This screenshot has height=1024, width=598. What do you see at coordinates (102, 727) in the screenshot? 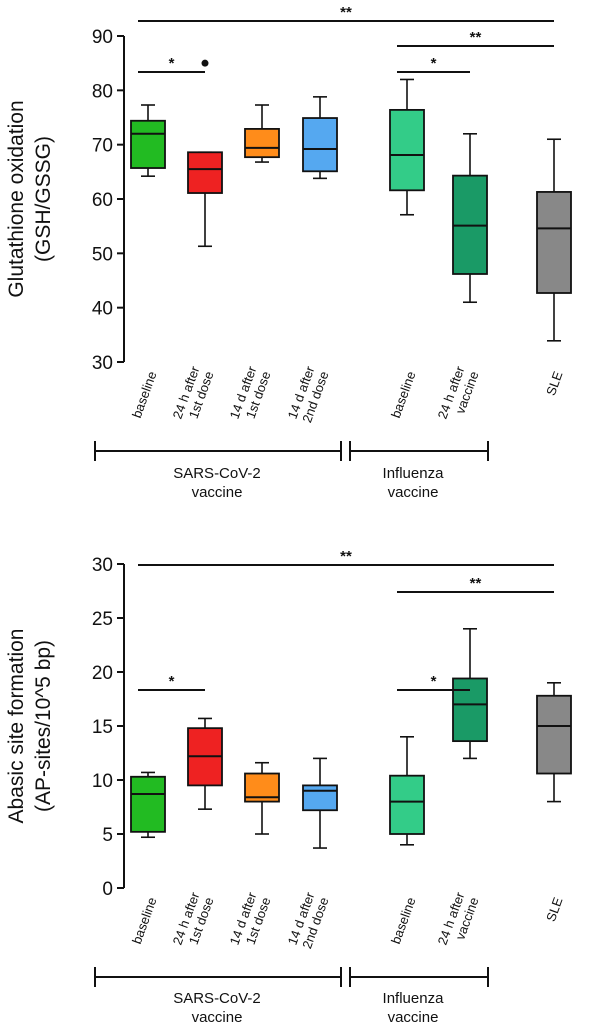
I see `y-tick-label: 15` at bounding box center [102, 727].